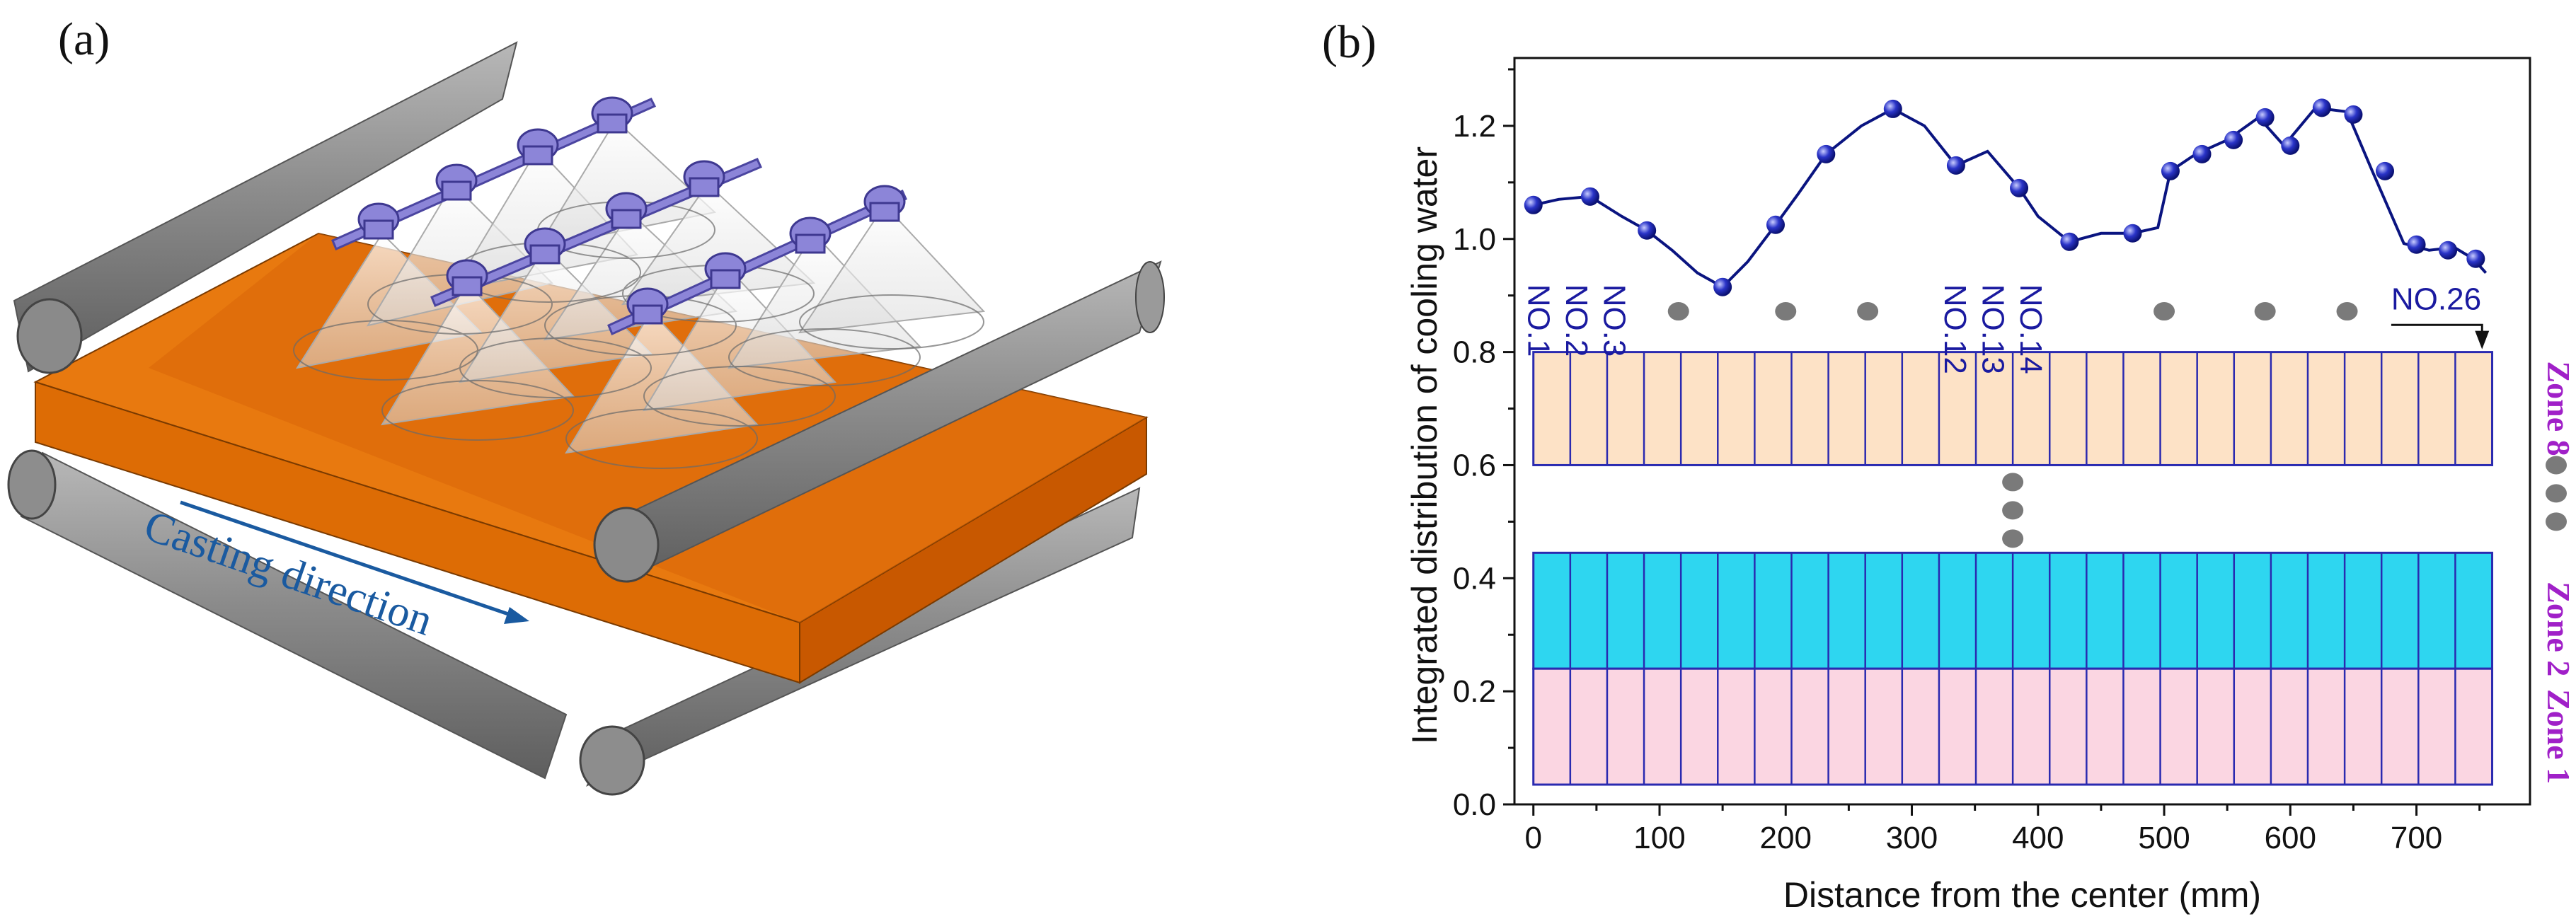  Describe the element at coordinates (265, 207) in the screenshot. I see `upper-back-roller` at that location.